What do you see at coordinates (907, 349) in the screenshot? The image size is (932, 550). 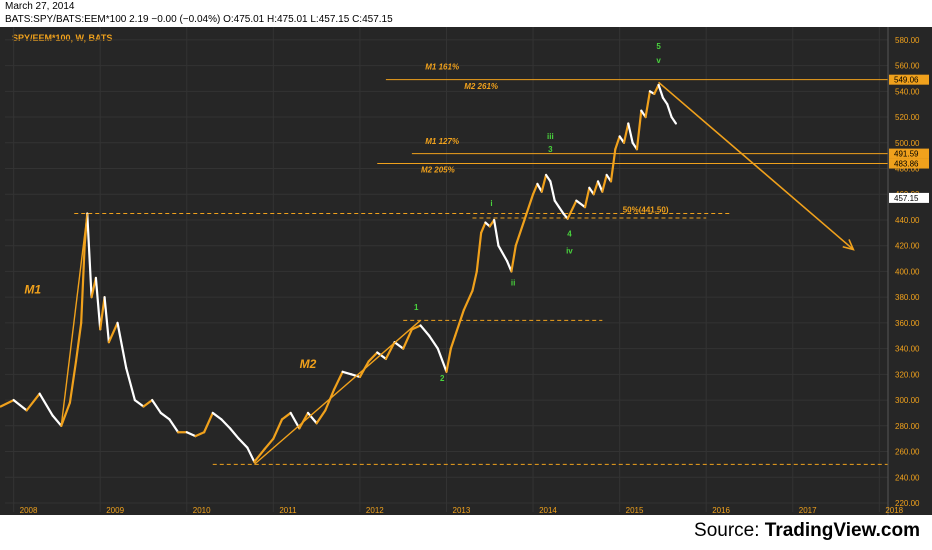 I see `y-tick-label: 340.00` at bounding box center [907, 349].